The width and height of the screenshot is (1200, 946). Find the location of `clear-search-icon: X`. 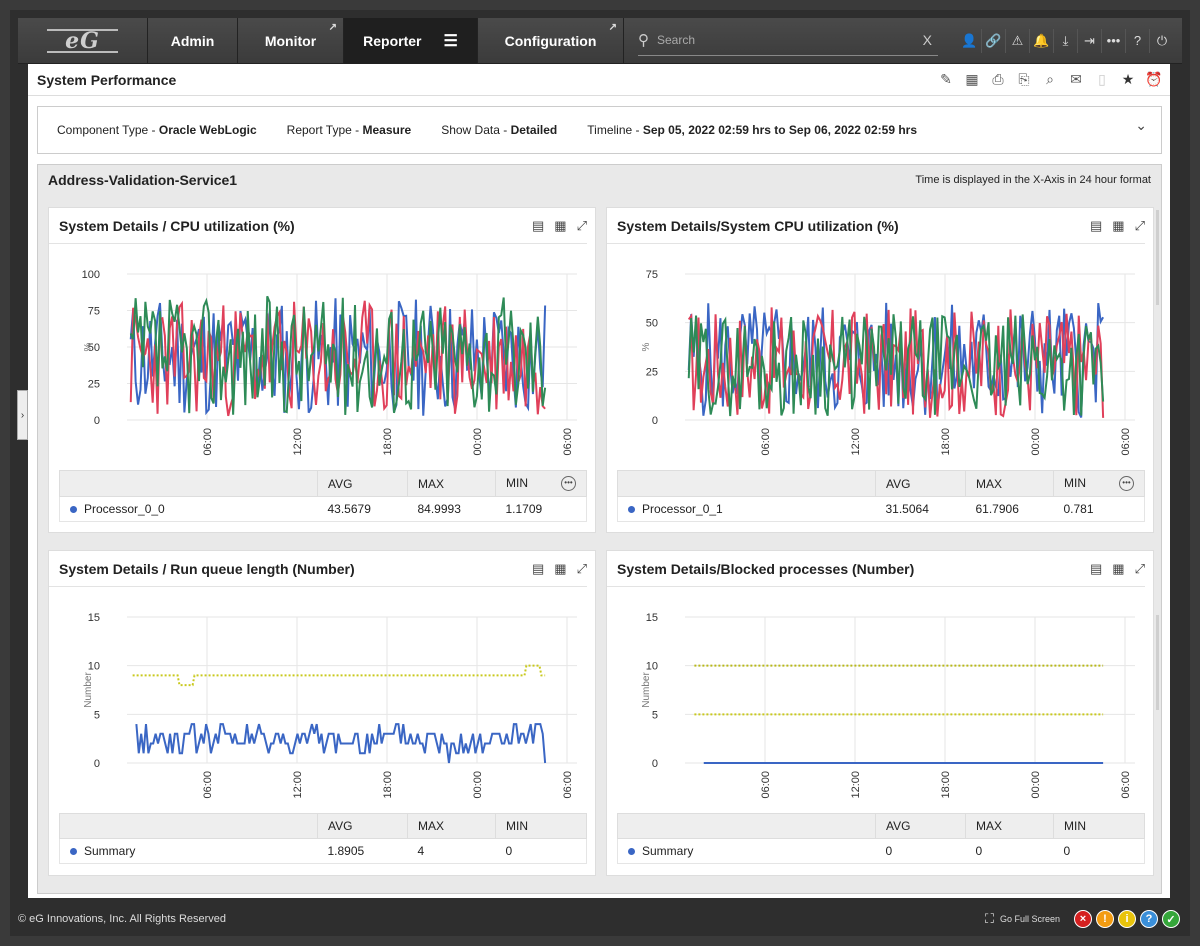

clear-search-icon: X is located at coordinates (927, 40).